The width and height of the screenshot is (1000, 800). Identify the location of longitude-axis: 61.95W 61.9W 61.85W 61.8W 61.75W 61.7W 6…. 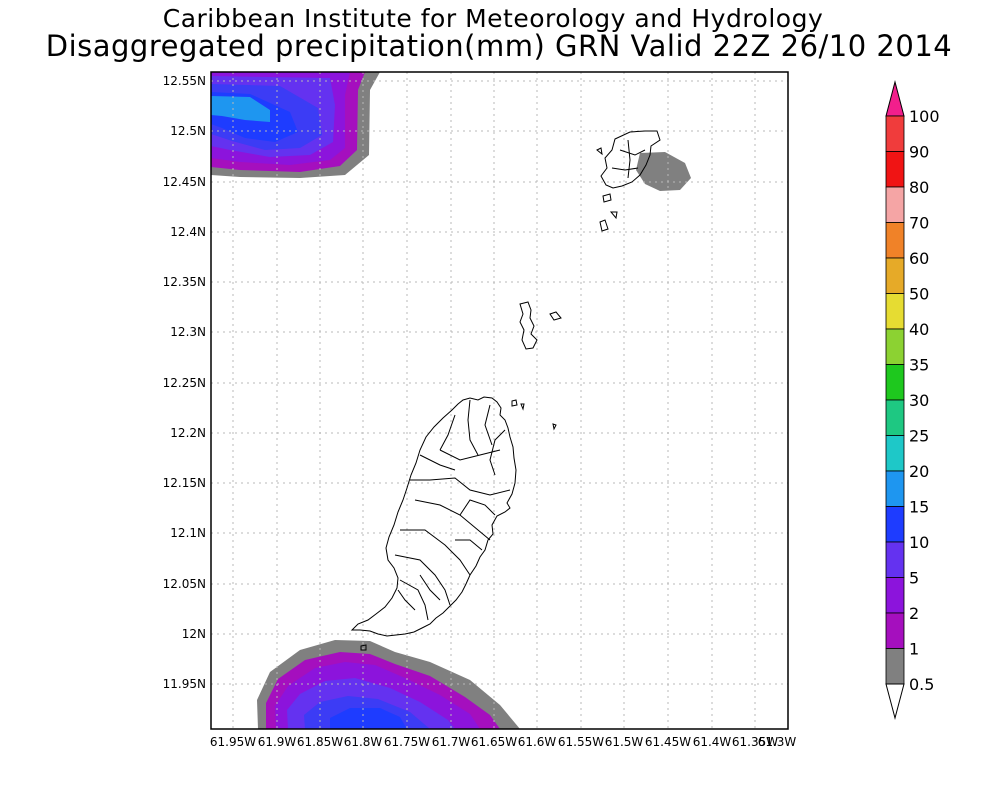
(503, 742).